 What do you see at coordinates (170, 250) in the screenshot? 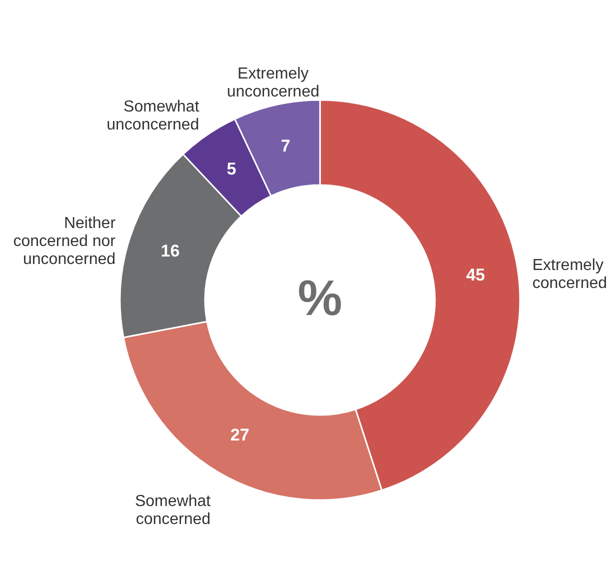
I see `data-label: 16` at bounding box center [170, 250].